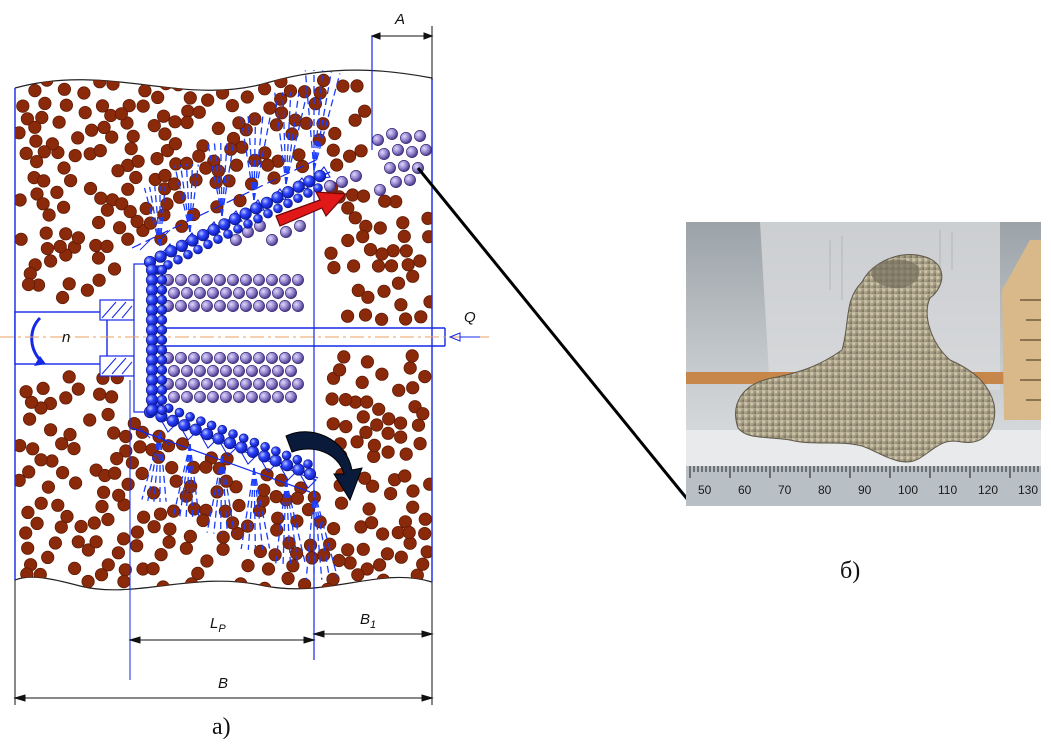 Image resolution: width=1051 pixels, height=746 pixels. I want to click on caption-left: а), so click(221, 727).